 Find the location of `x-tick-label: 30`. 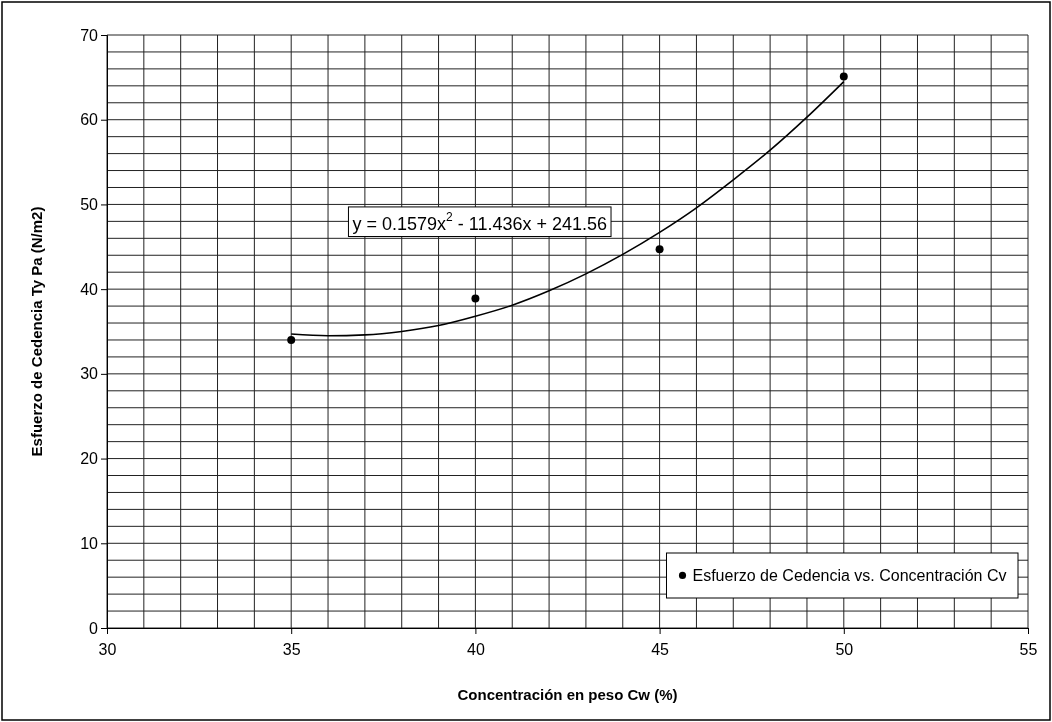

x-tick-label: 30 is located at coordinates (107, 649).